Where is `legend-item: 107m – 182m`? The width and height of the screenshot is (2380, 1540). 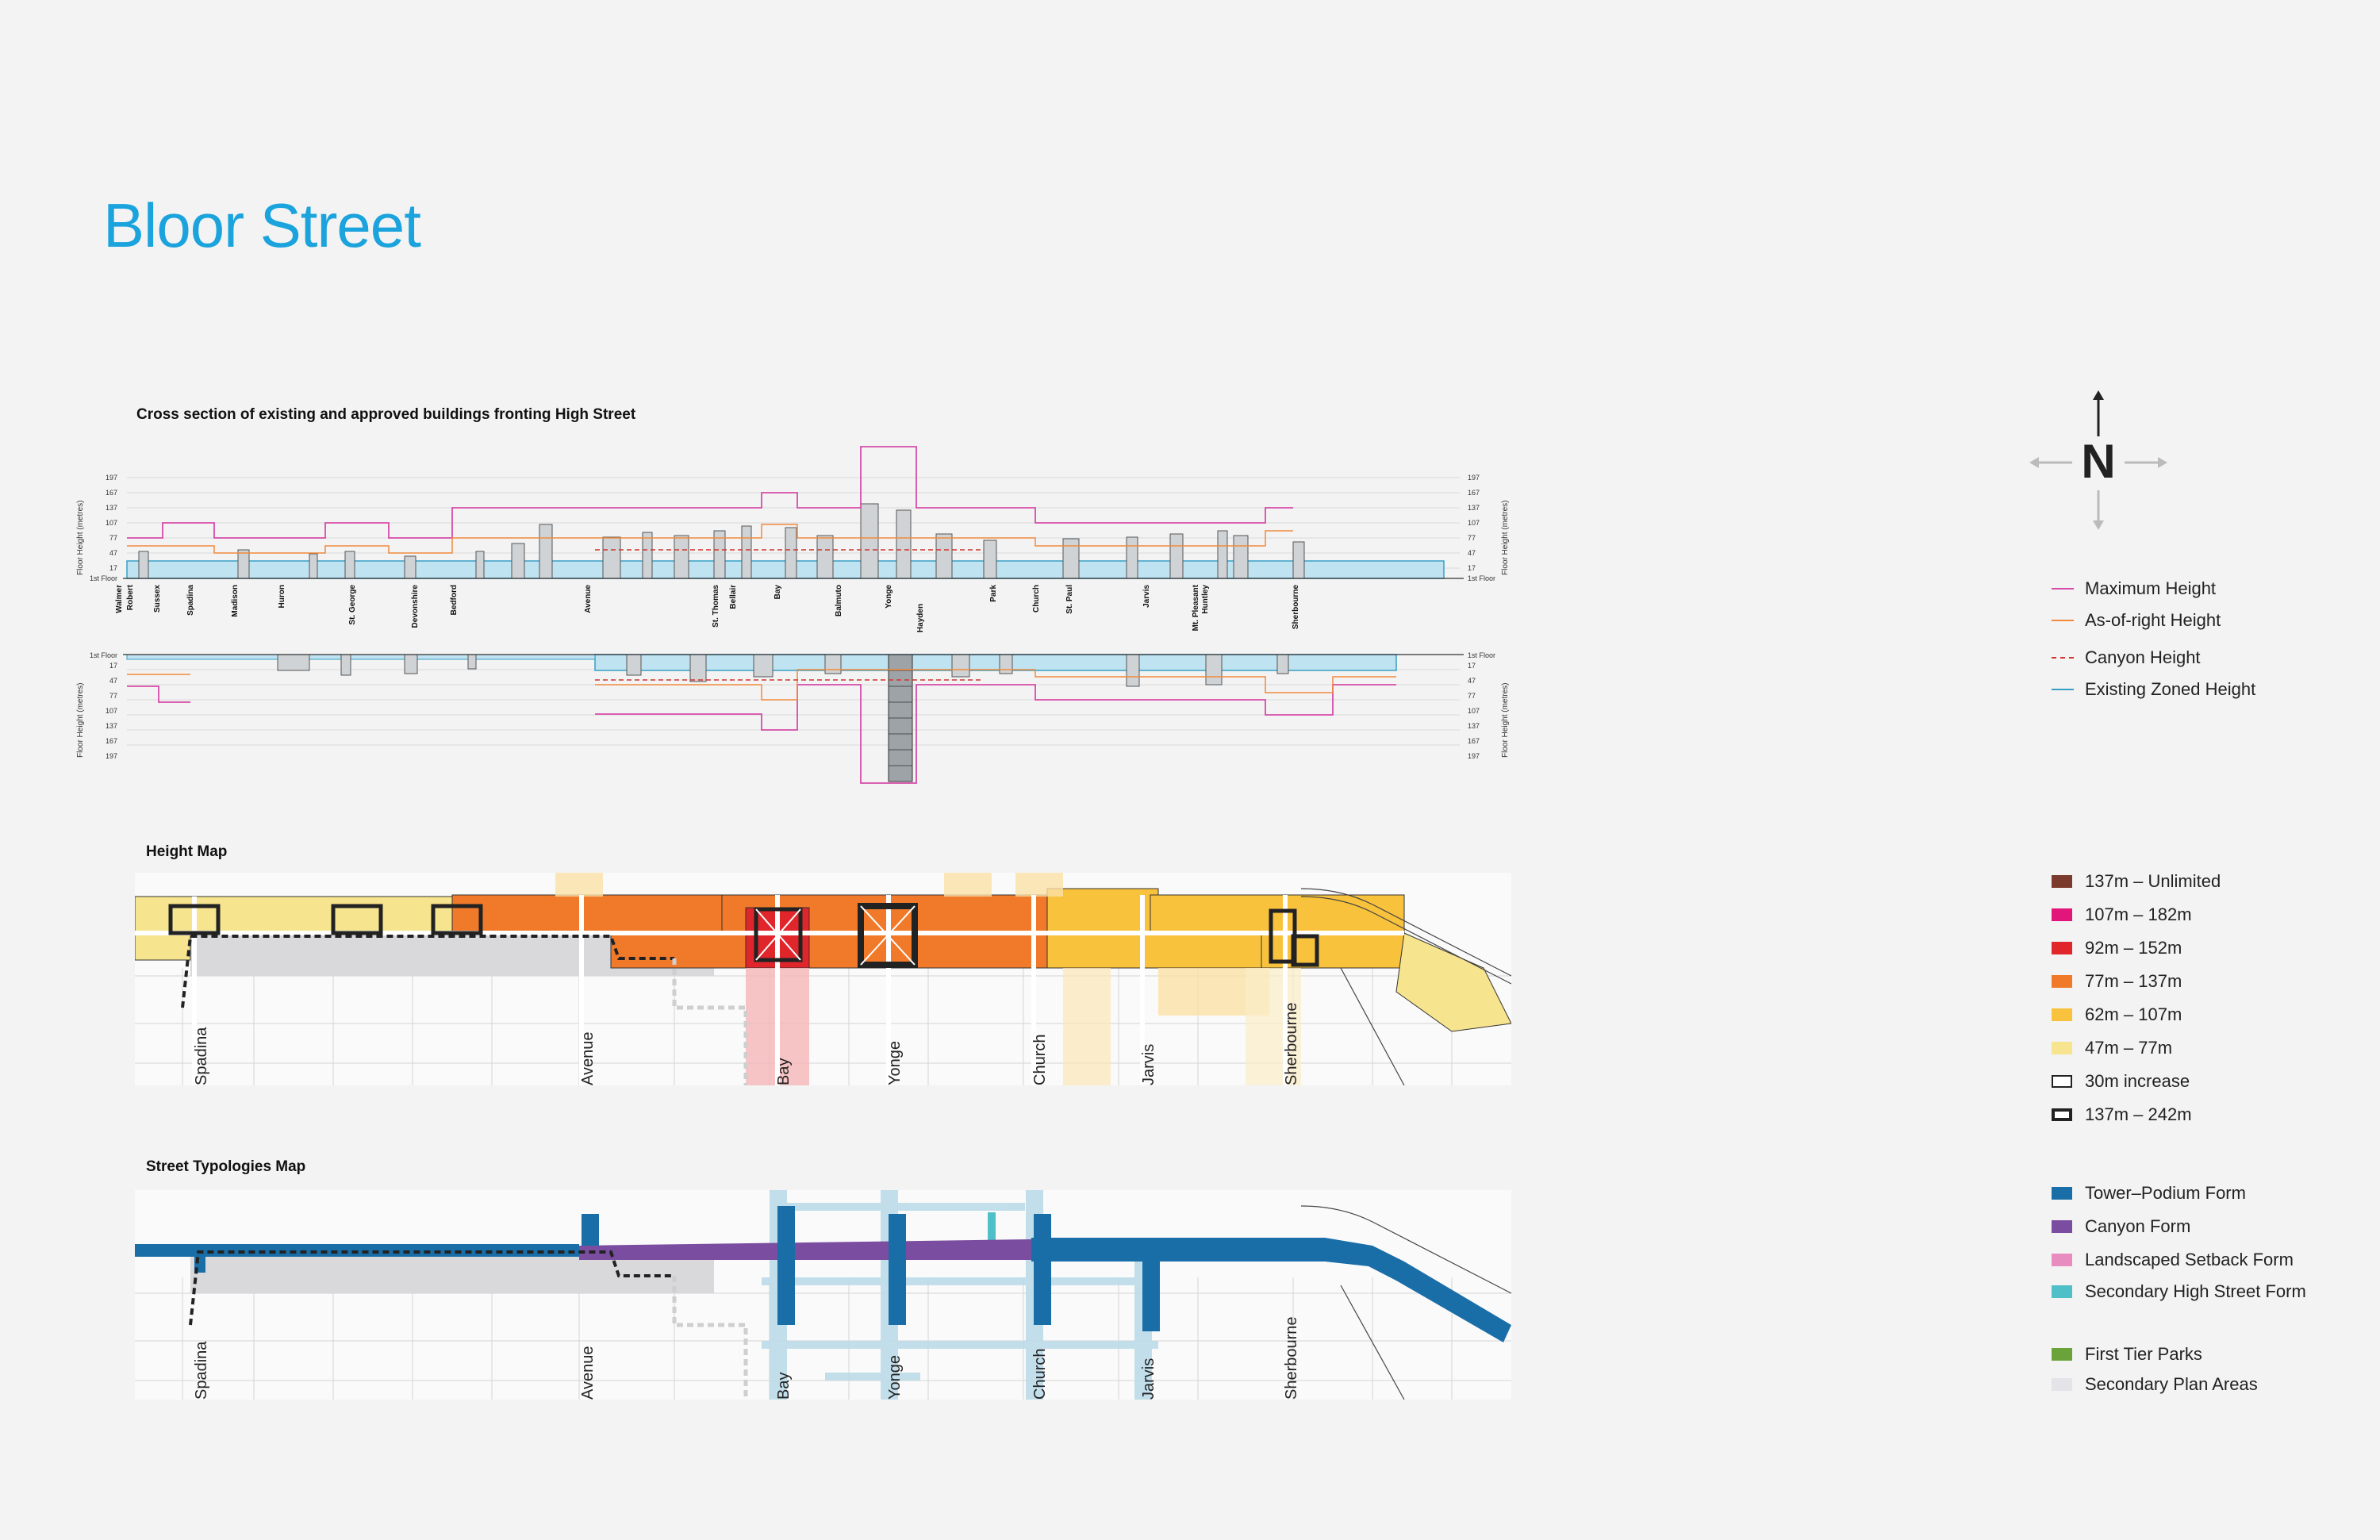
legend-item: 107m – 182m is located at coordinates (2122, 915).